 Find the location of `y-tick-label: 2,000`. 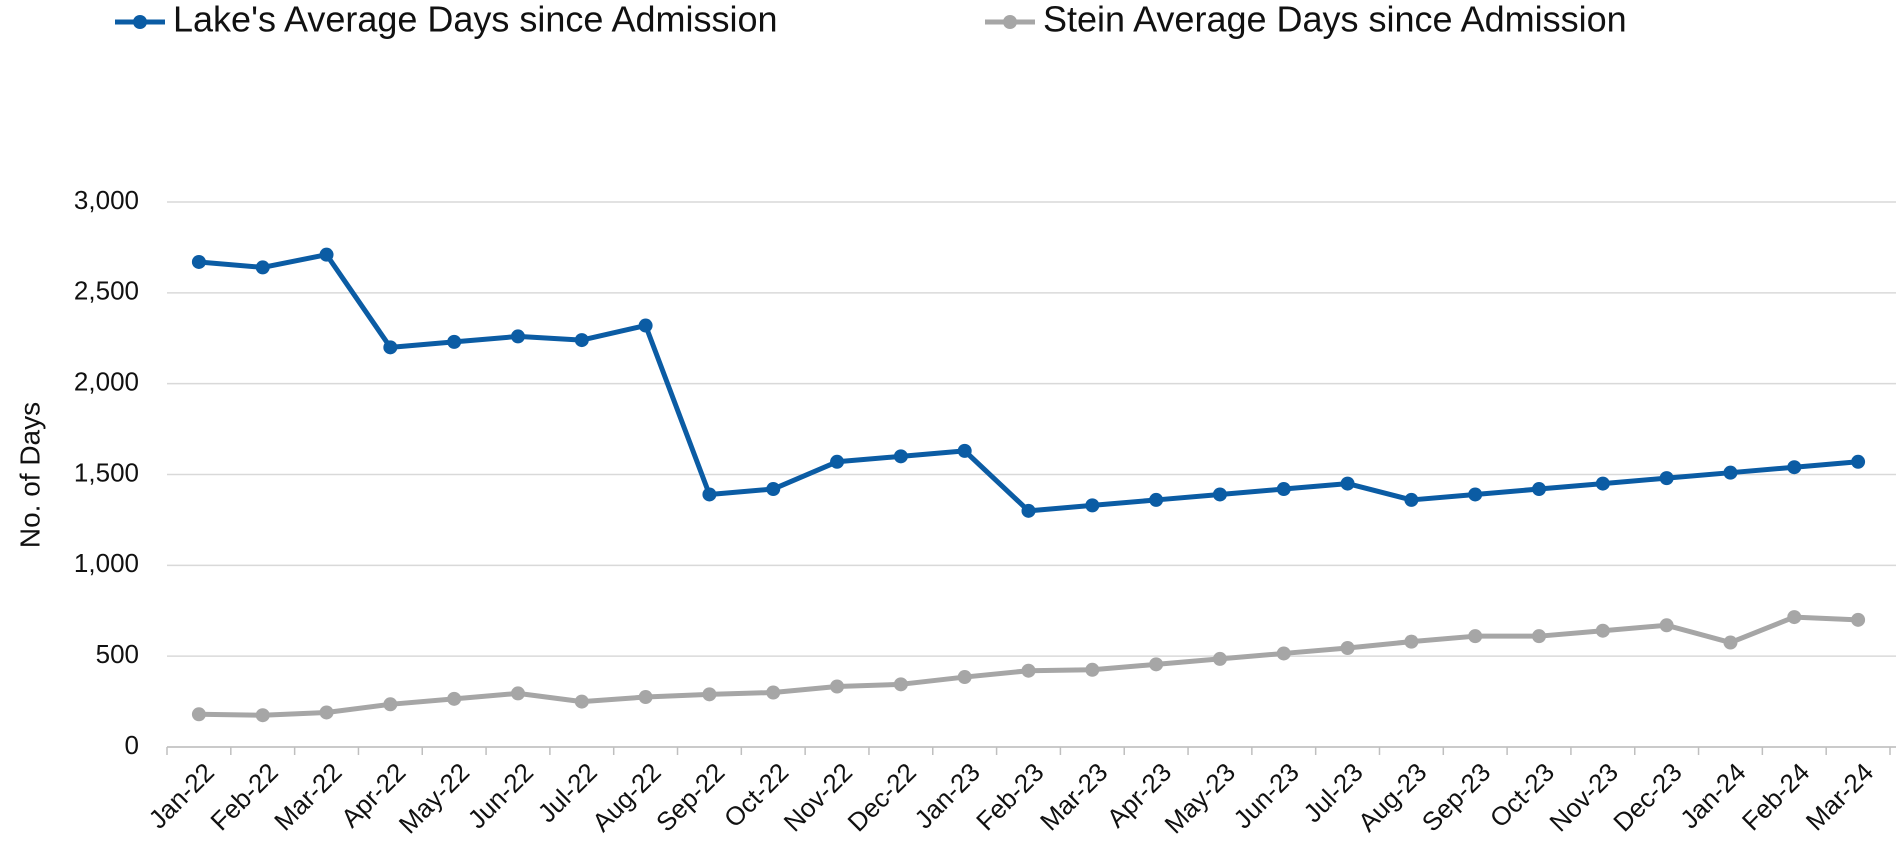

y-tick-label: 2,000 is located at coordinates (106, 382).